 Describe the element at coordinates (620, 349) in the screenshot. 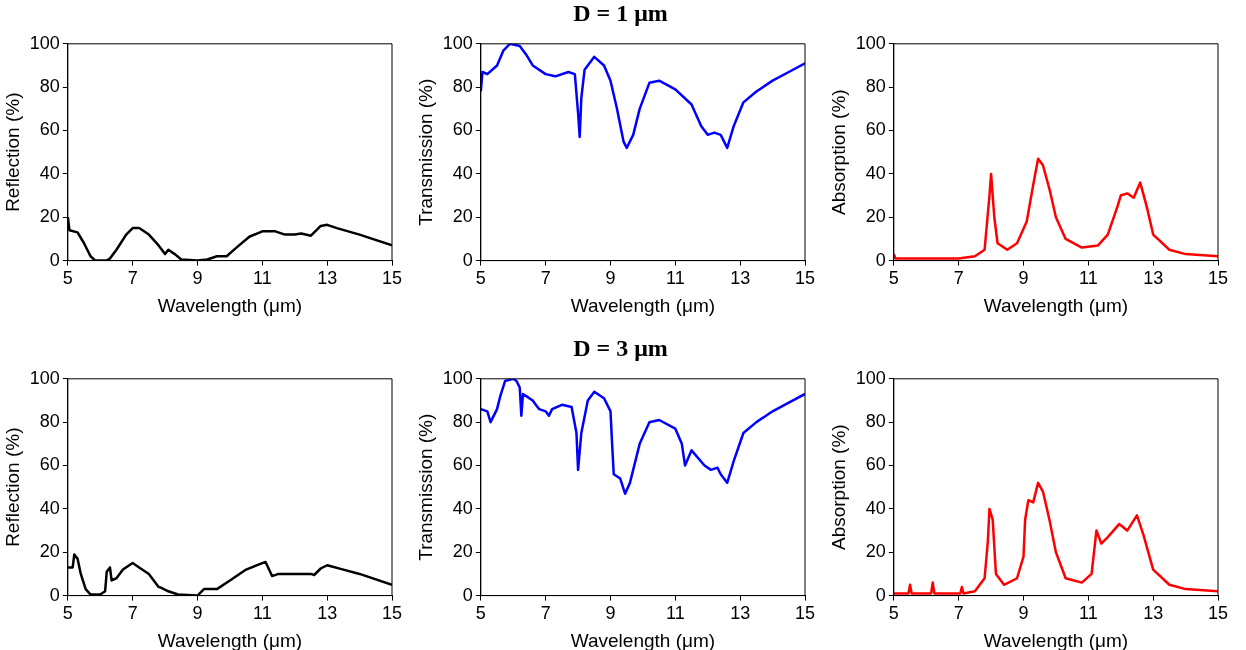

I see `chart-title: D = 3 μm` at that location.